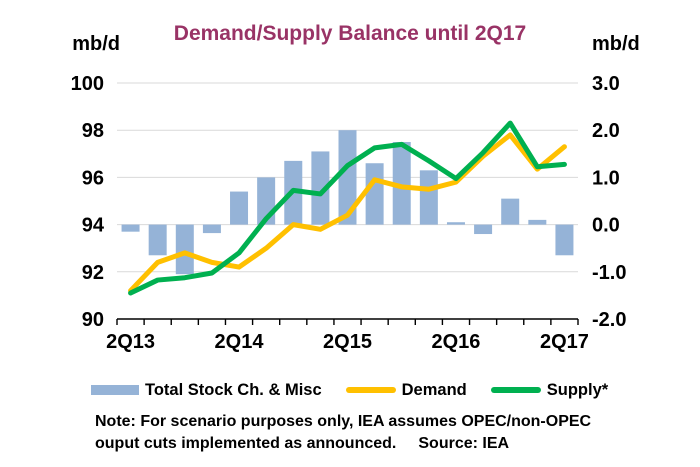  What do you see at coordinates (347, 177) in the screenshot?
I see `bar-2Q15` at bounding box center [347, 177].